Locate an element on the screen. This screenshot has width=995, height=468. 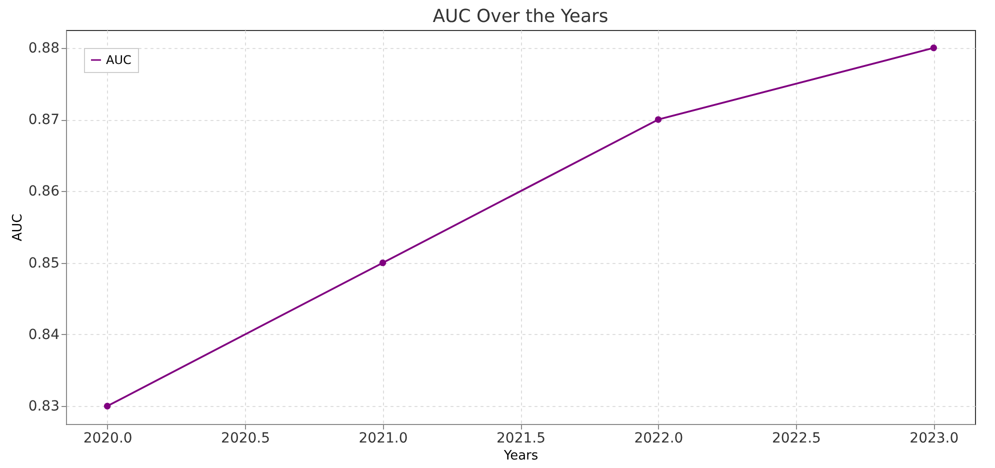
legend-label: AUC is located at coordinates (119, 60).